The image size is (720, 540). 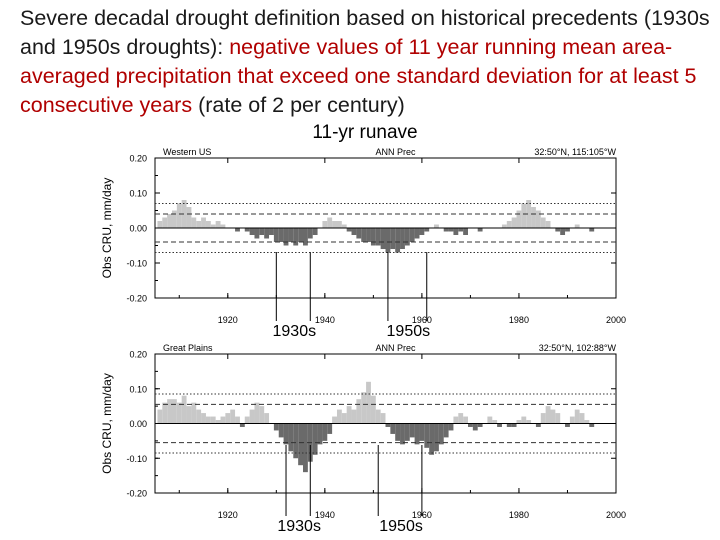 I want to click on p1-bar-1911, so click(x=184, y=214).